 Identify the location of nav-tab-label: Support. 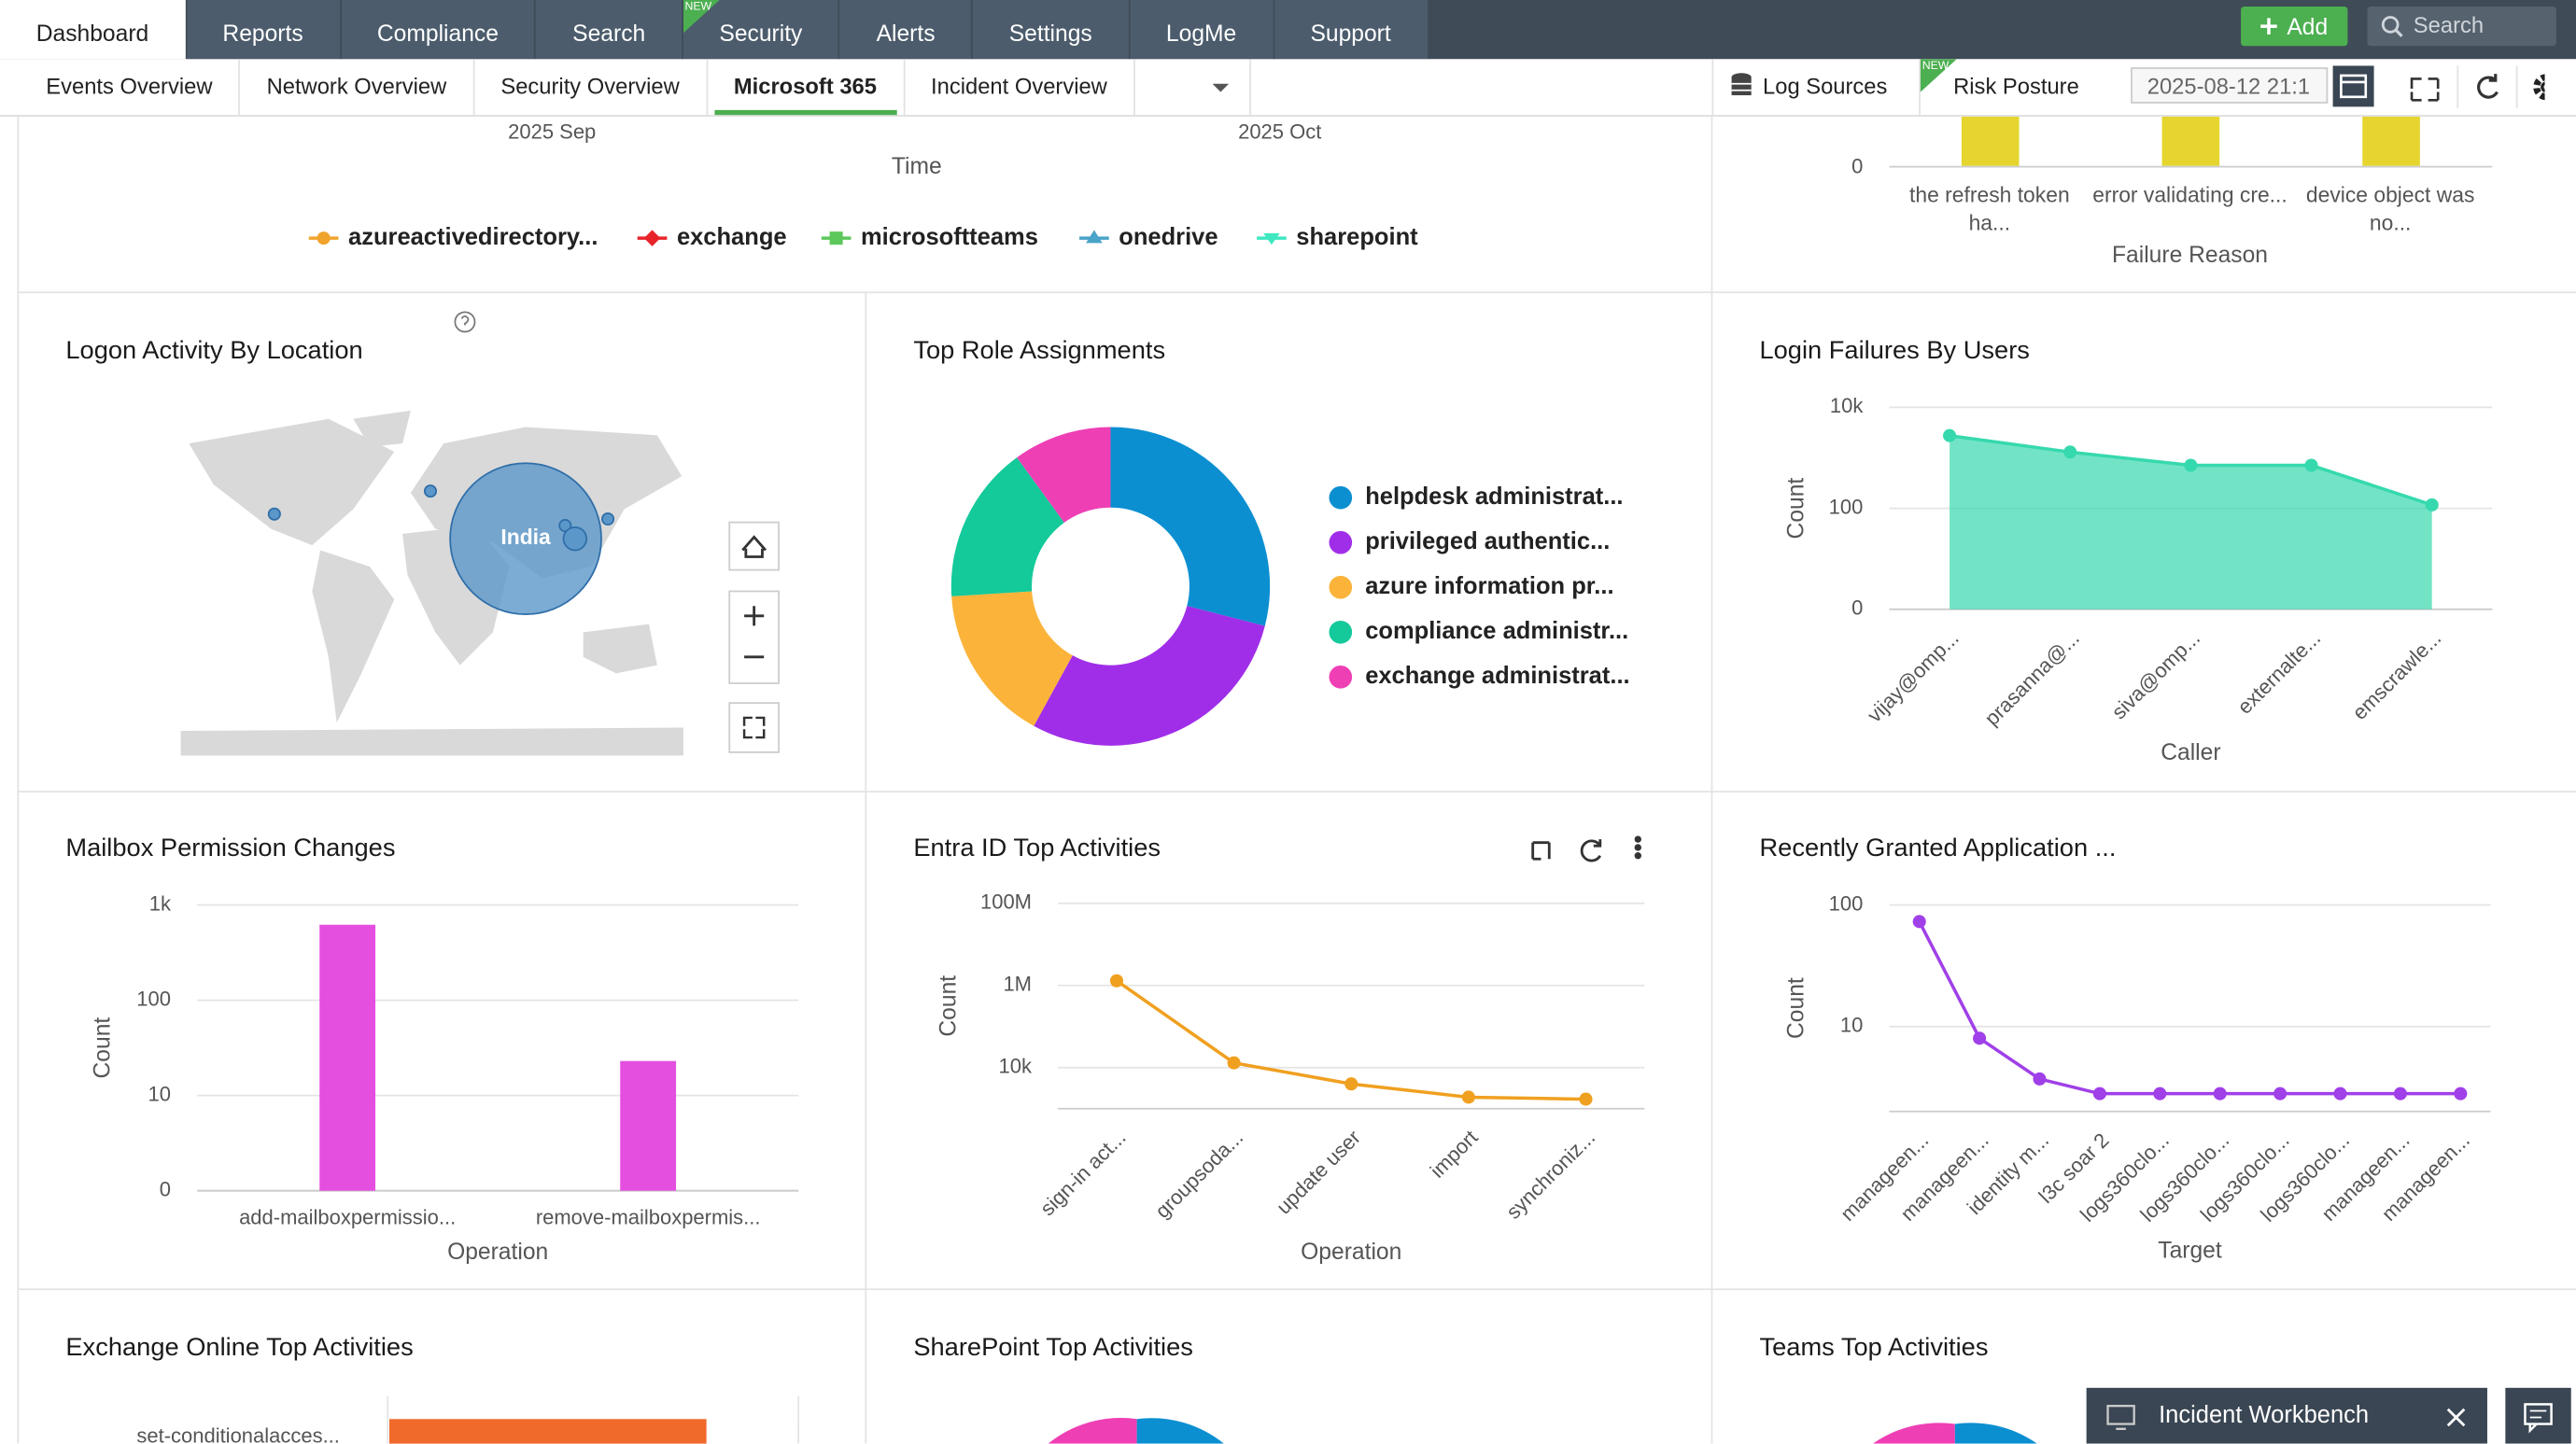
(1350, 33).